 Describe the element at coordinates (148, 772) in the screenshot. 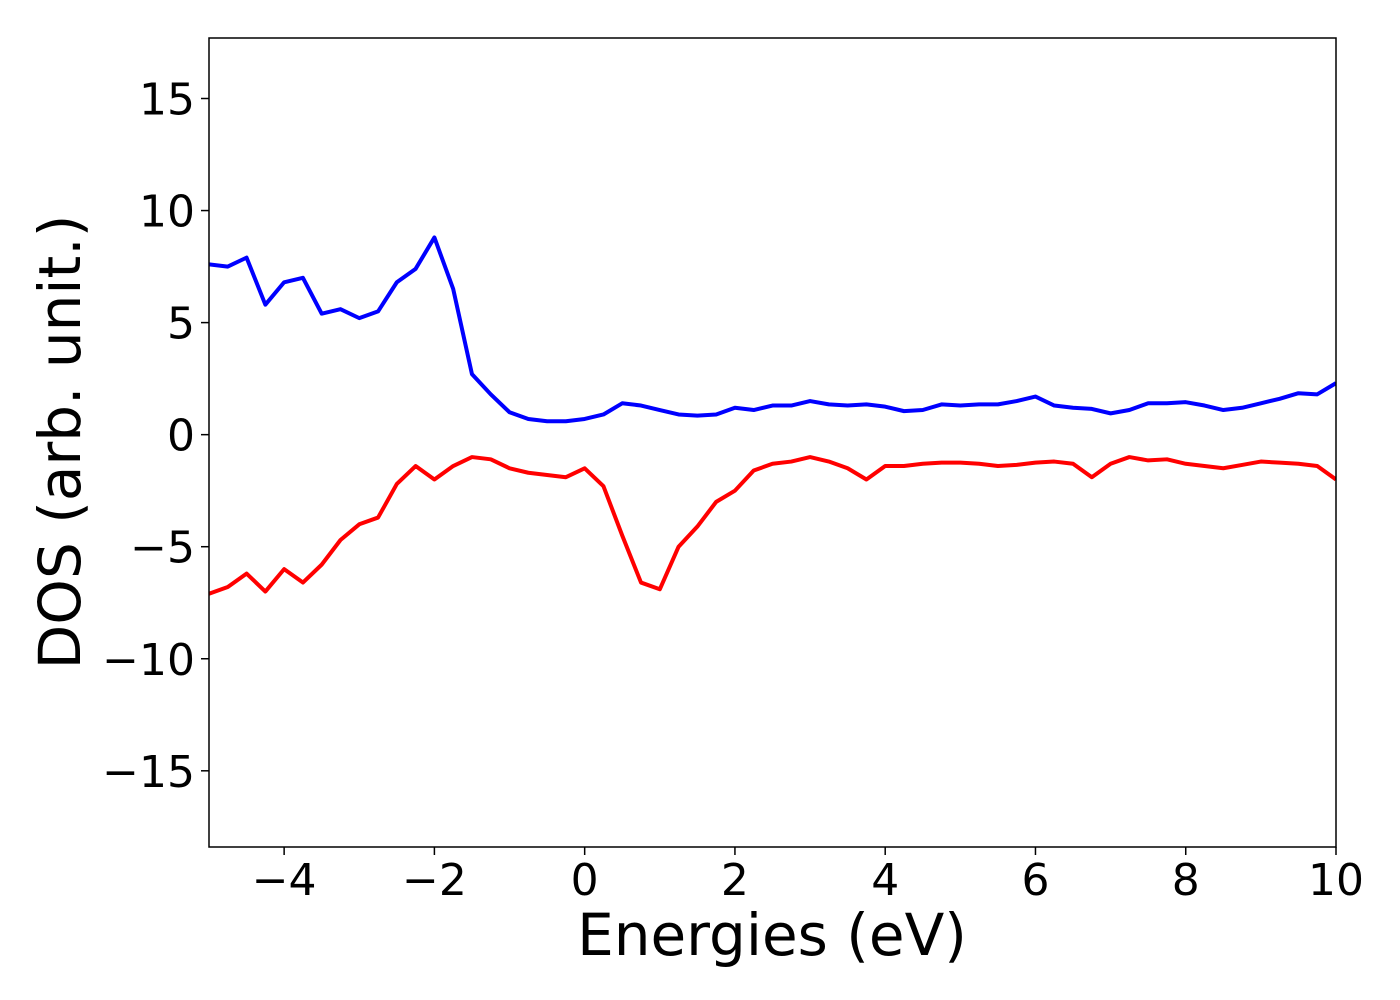

I see `y-tick-label: −15` at that location.